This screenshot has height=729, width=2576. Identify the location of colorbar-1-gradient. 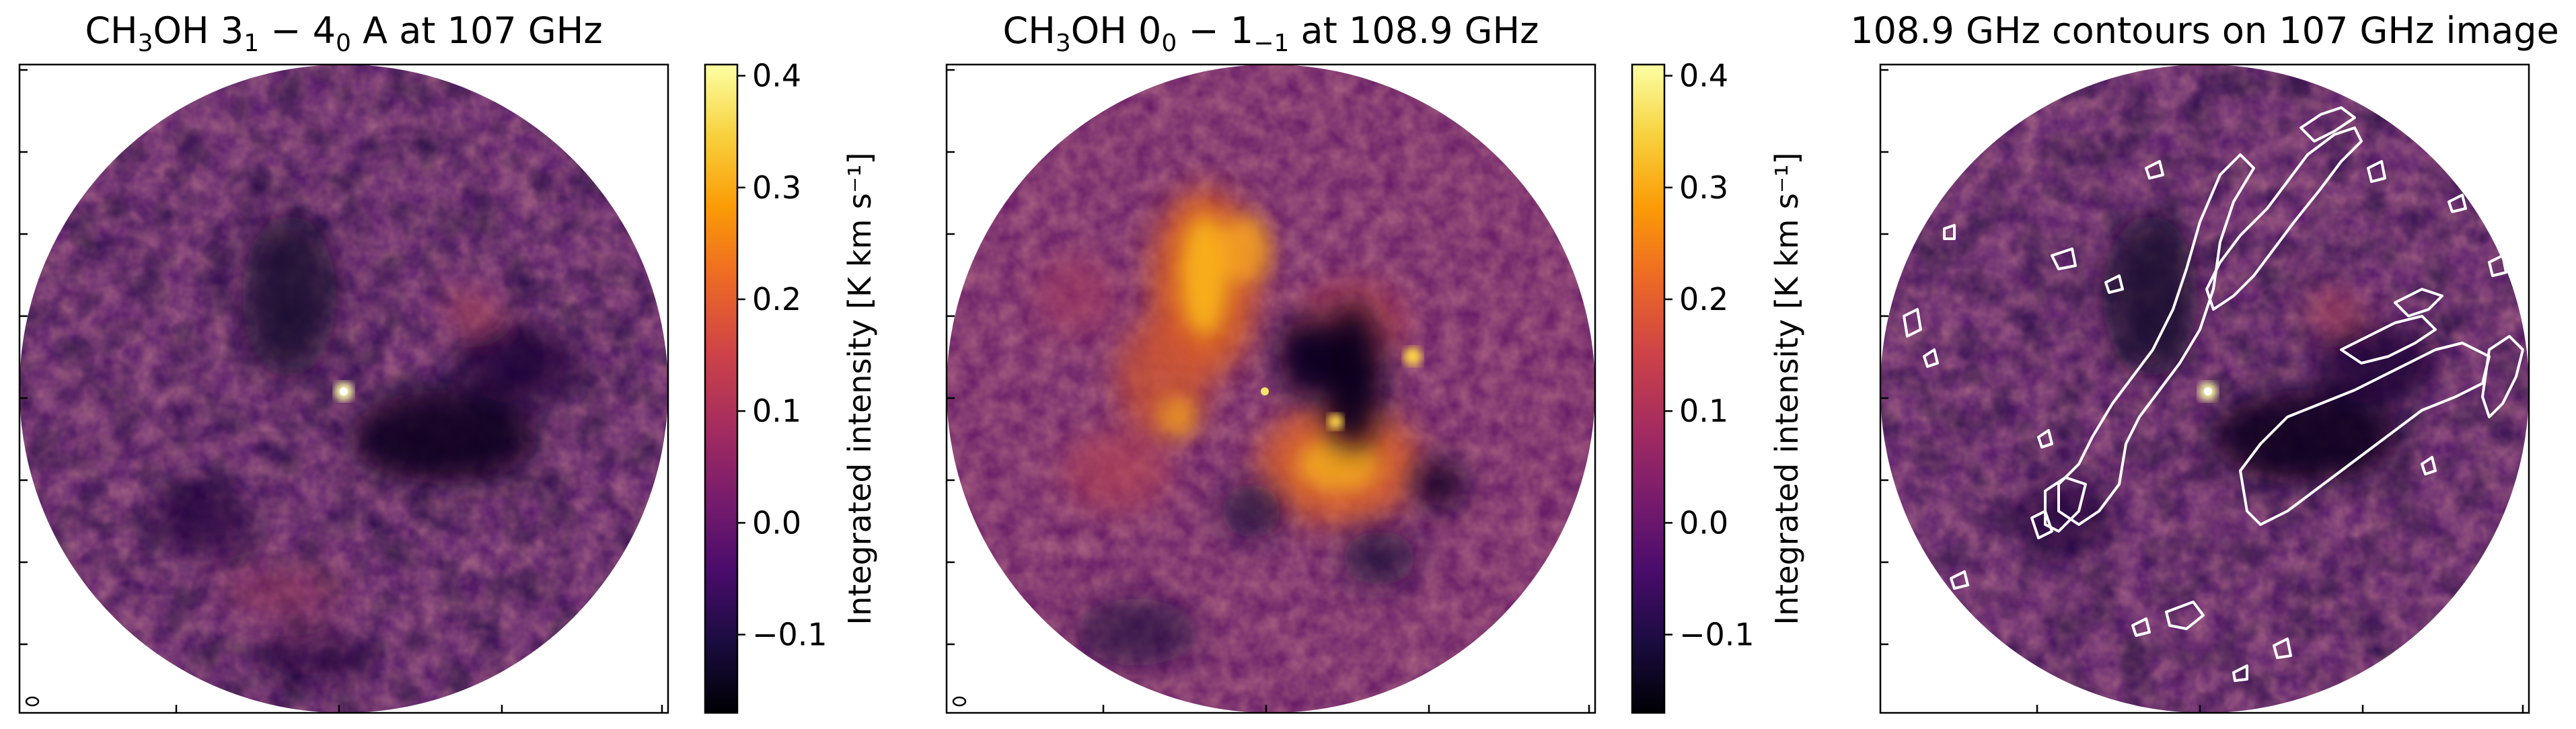
(721, 388).